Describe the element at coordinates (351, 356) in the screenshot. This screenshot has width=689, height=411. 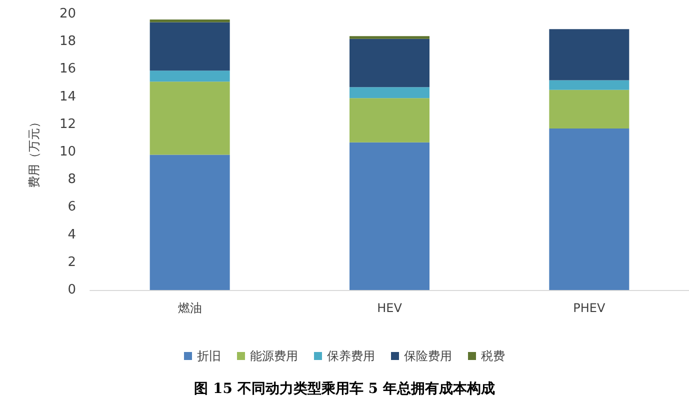
I see `legend-label: 保养费用` at that location.